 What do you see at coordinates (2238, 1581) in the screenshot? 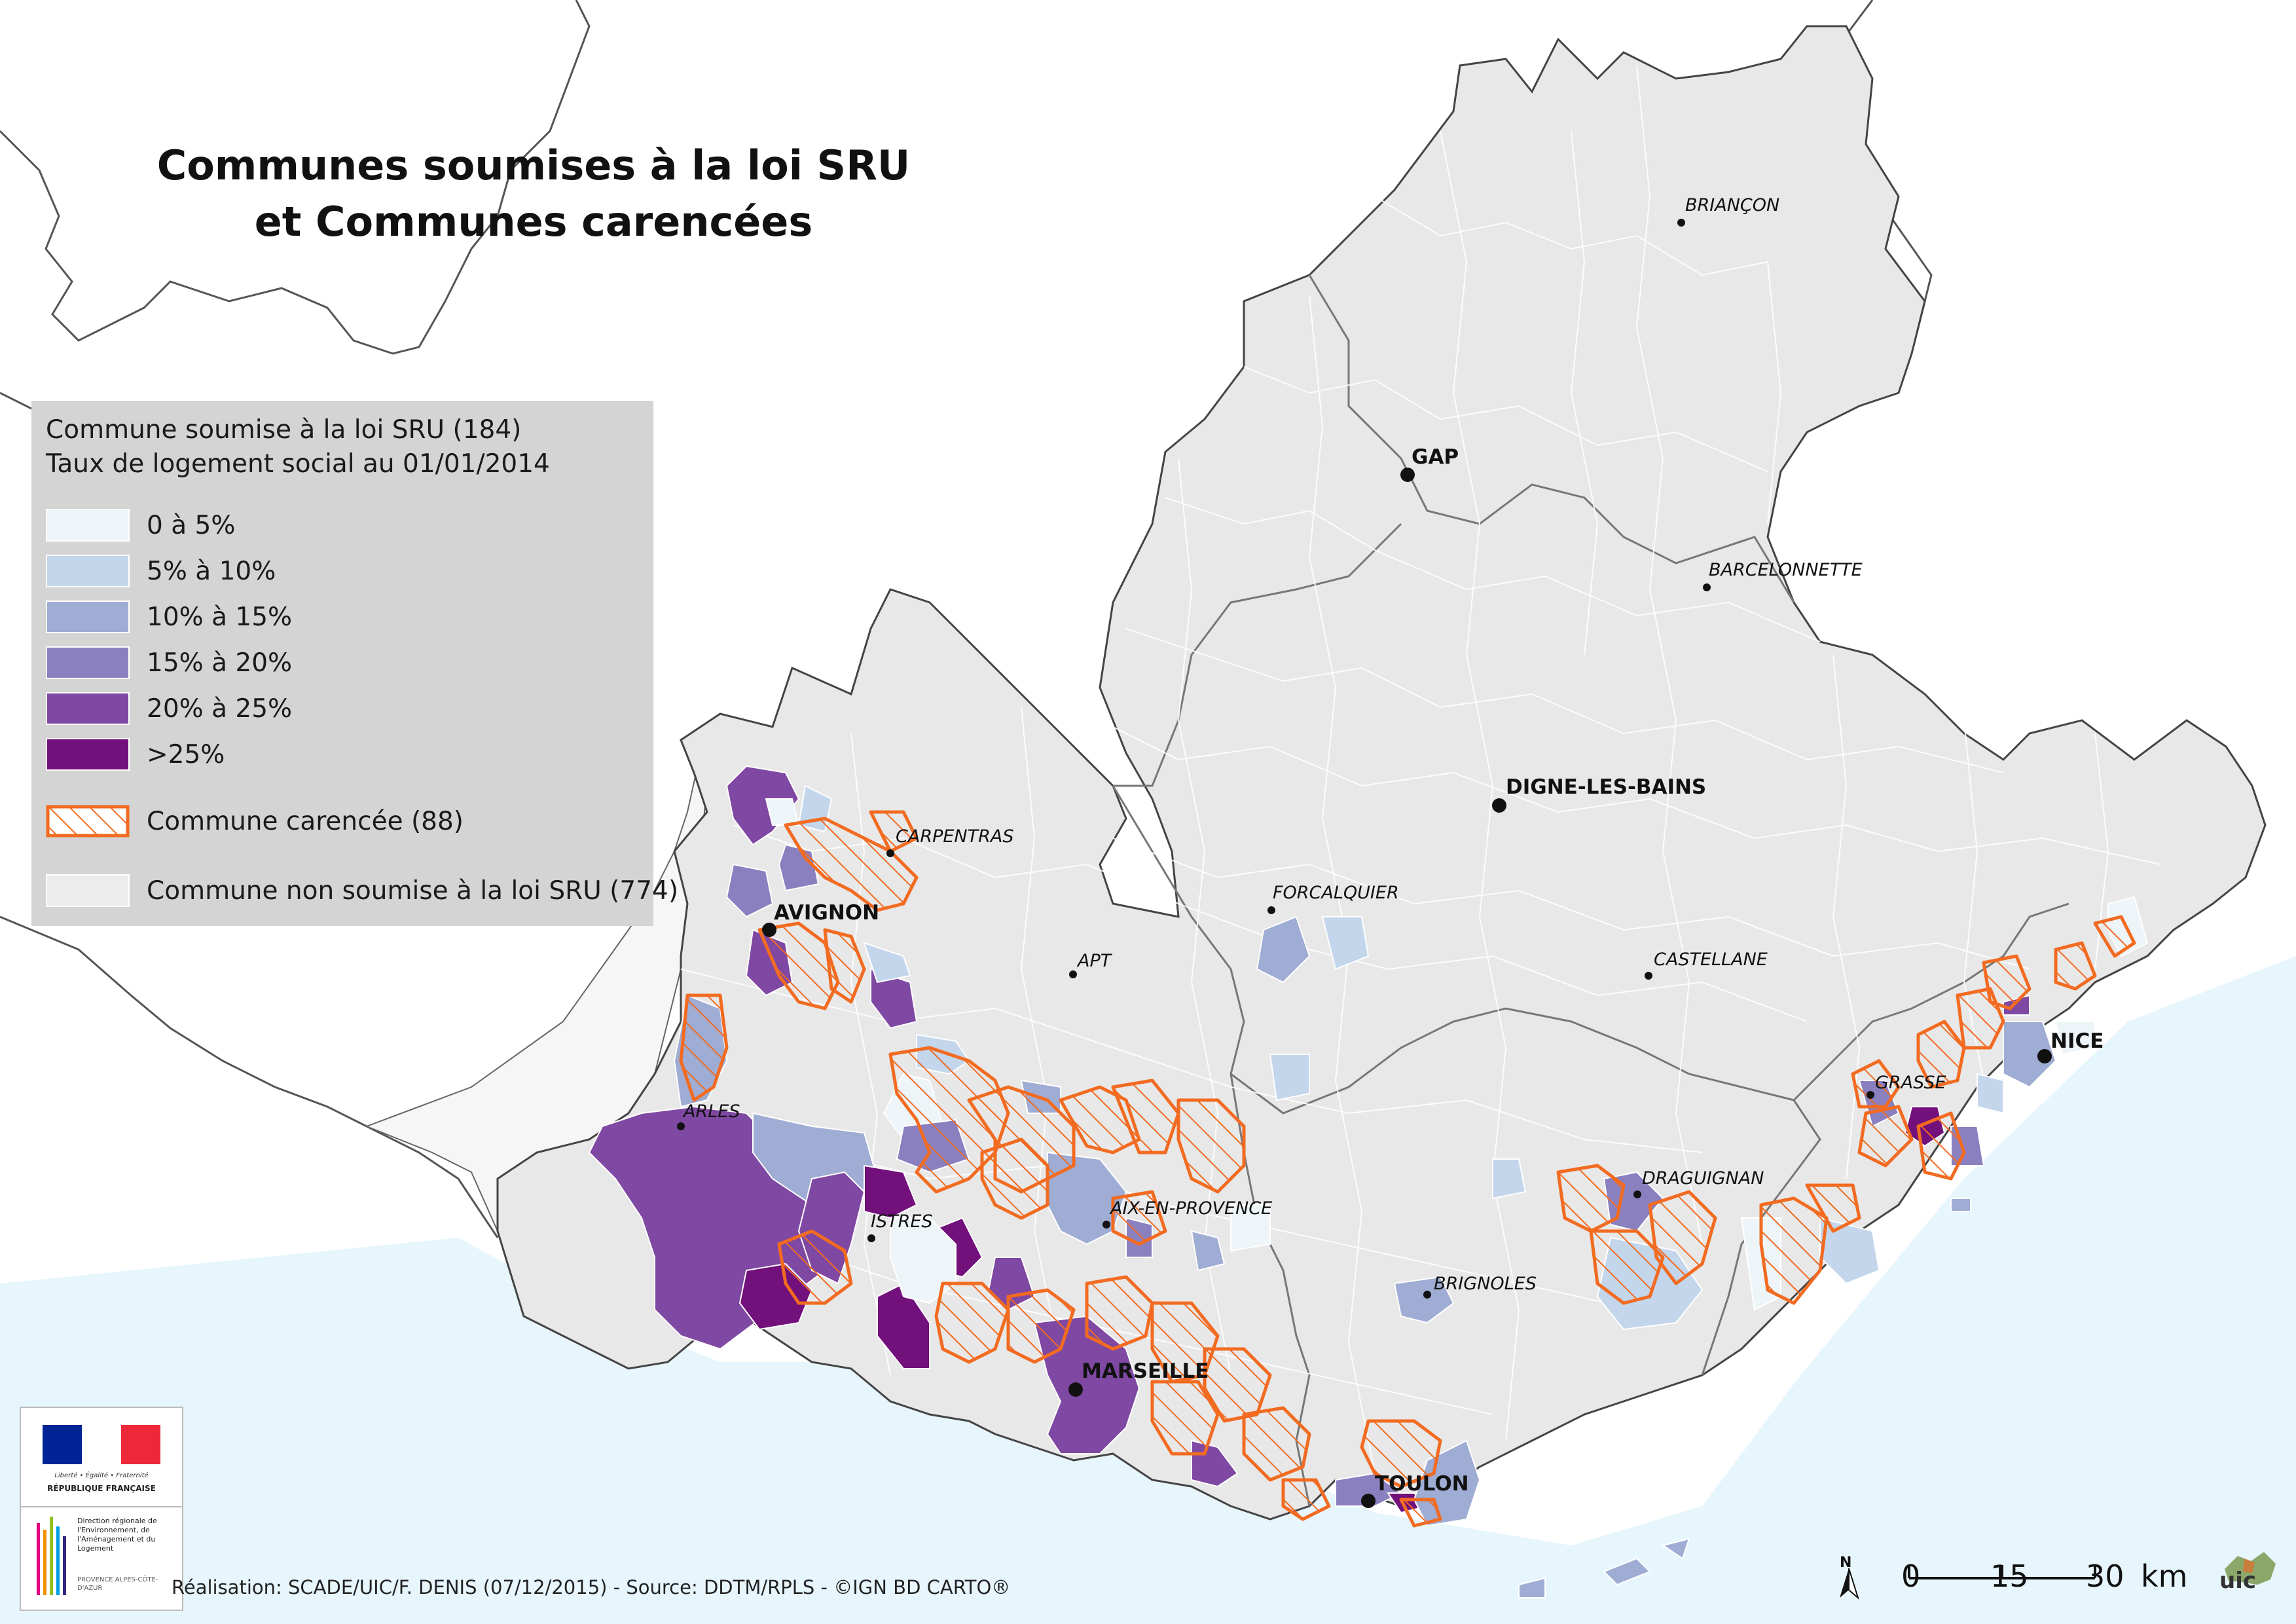
I see `uic-logo-text: uic` at bounding box center [2238, 1581].